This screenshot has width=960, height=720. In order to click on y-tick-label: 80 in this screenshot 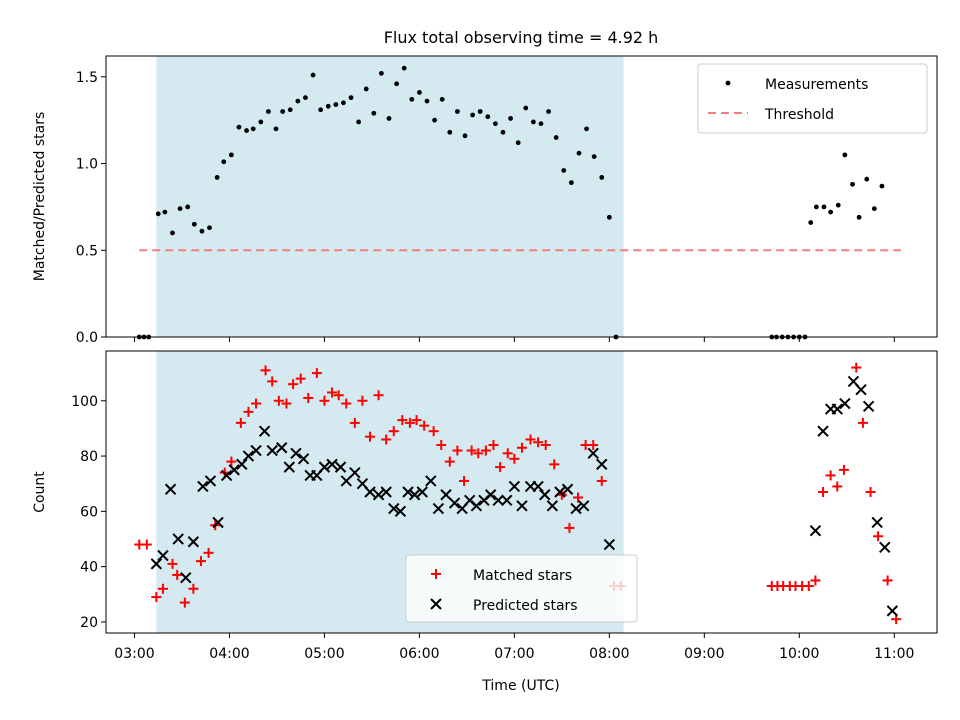, I will do `click(89, 457)`.